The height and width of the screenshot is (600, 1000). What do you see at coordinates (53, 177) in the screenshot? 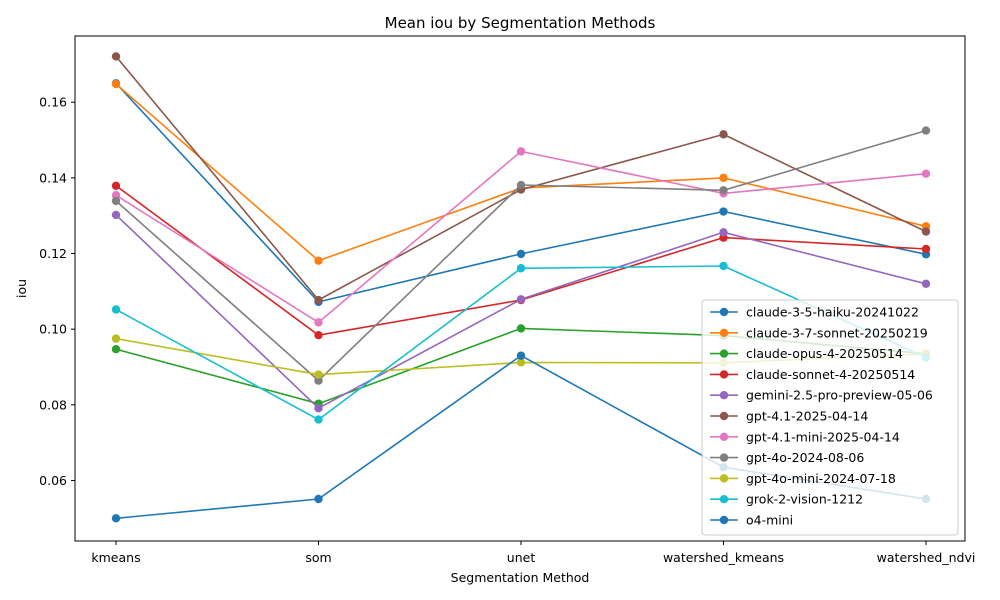
I see `y-tick-label: 0.14` at bounding box center [53, 177].